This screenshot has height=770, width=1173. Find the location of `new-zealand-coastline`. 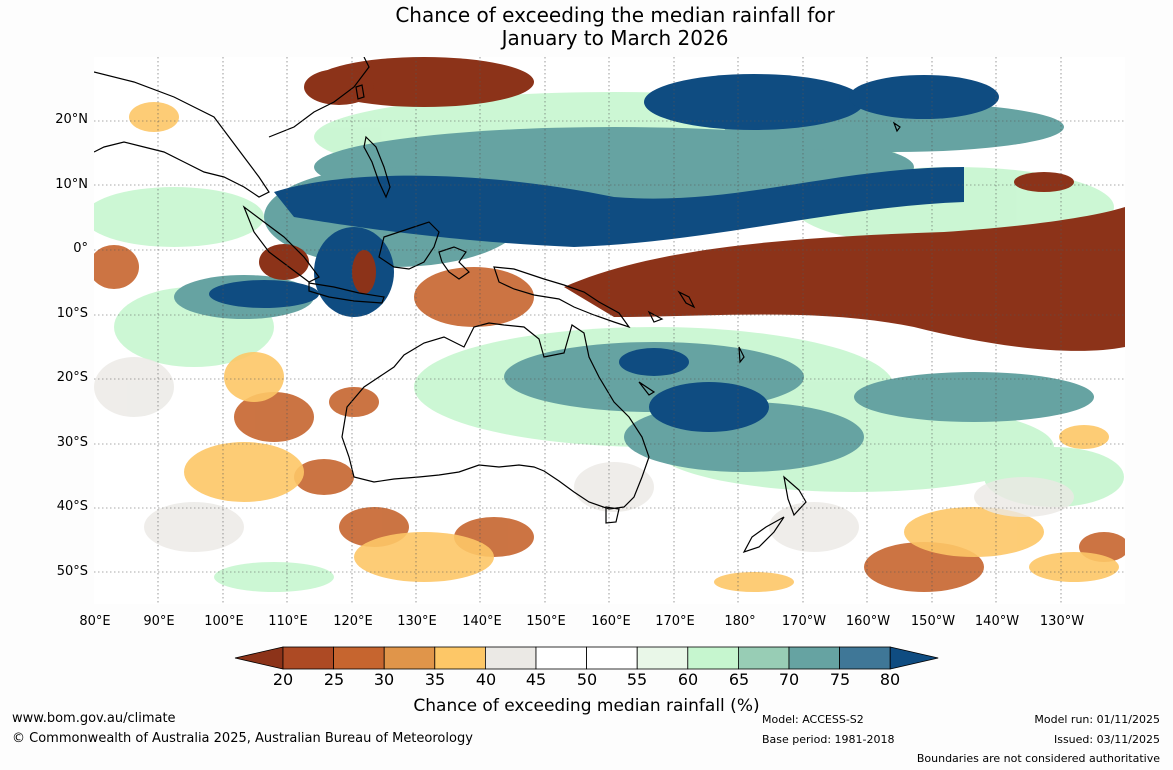

new-zealand-coastline is located at coordinates (774, 514).